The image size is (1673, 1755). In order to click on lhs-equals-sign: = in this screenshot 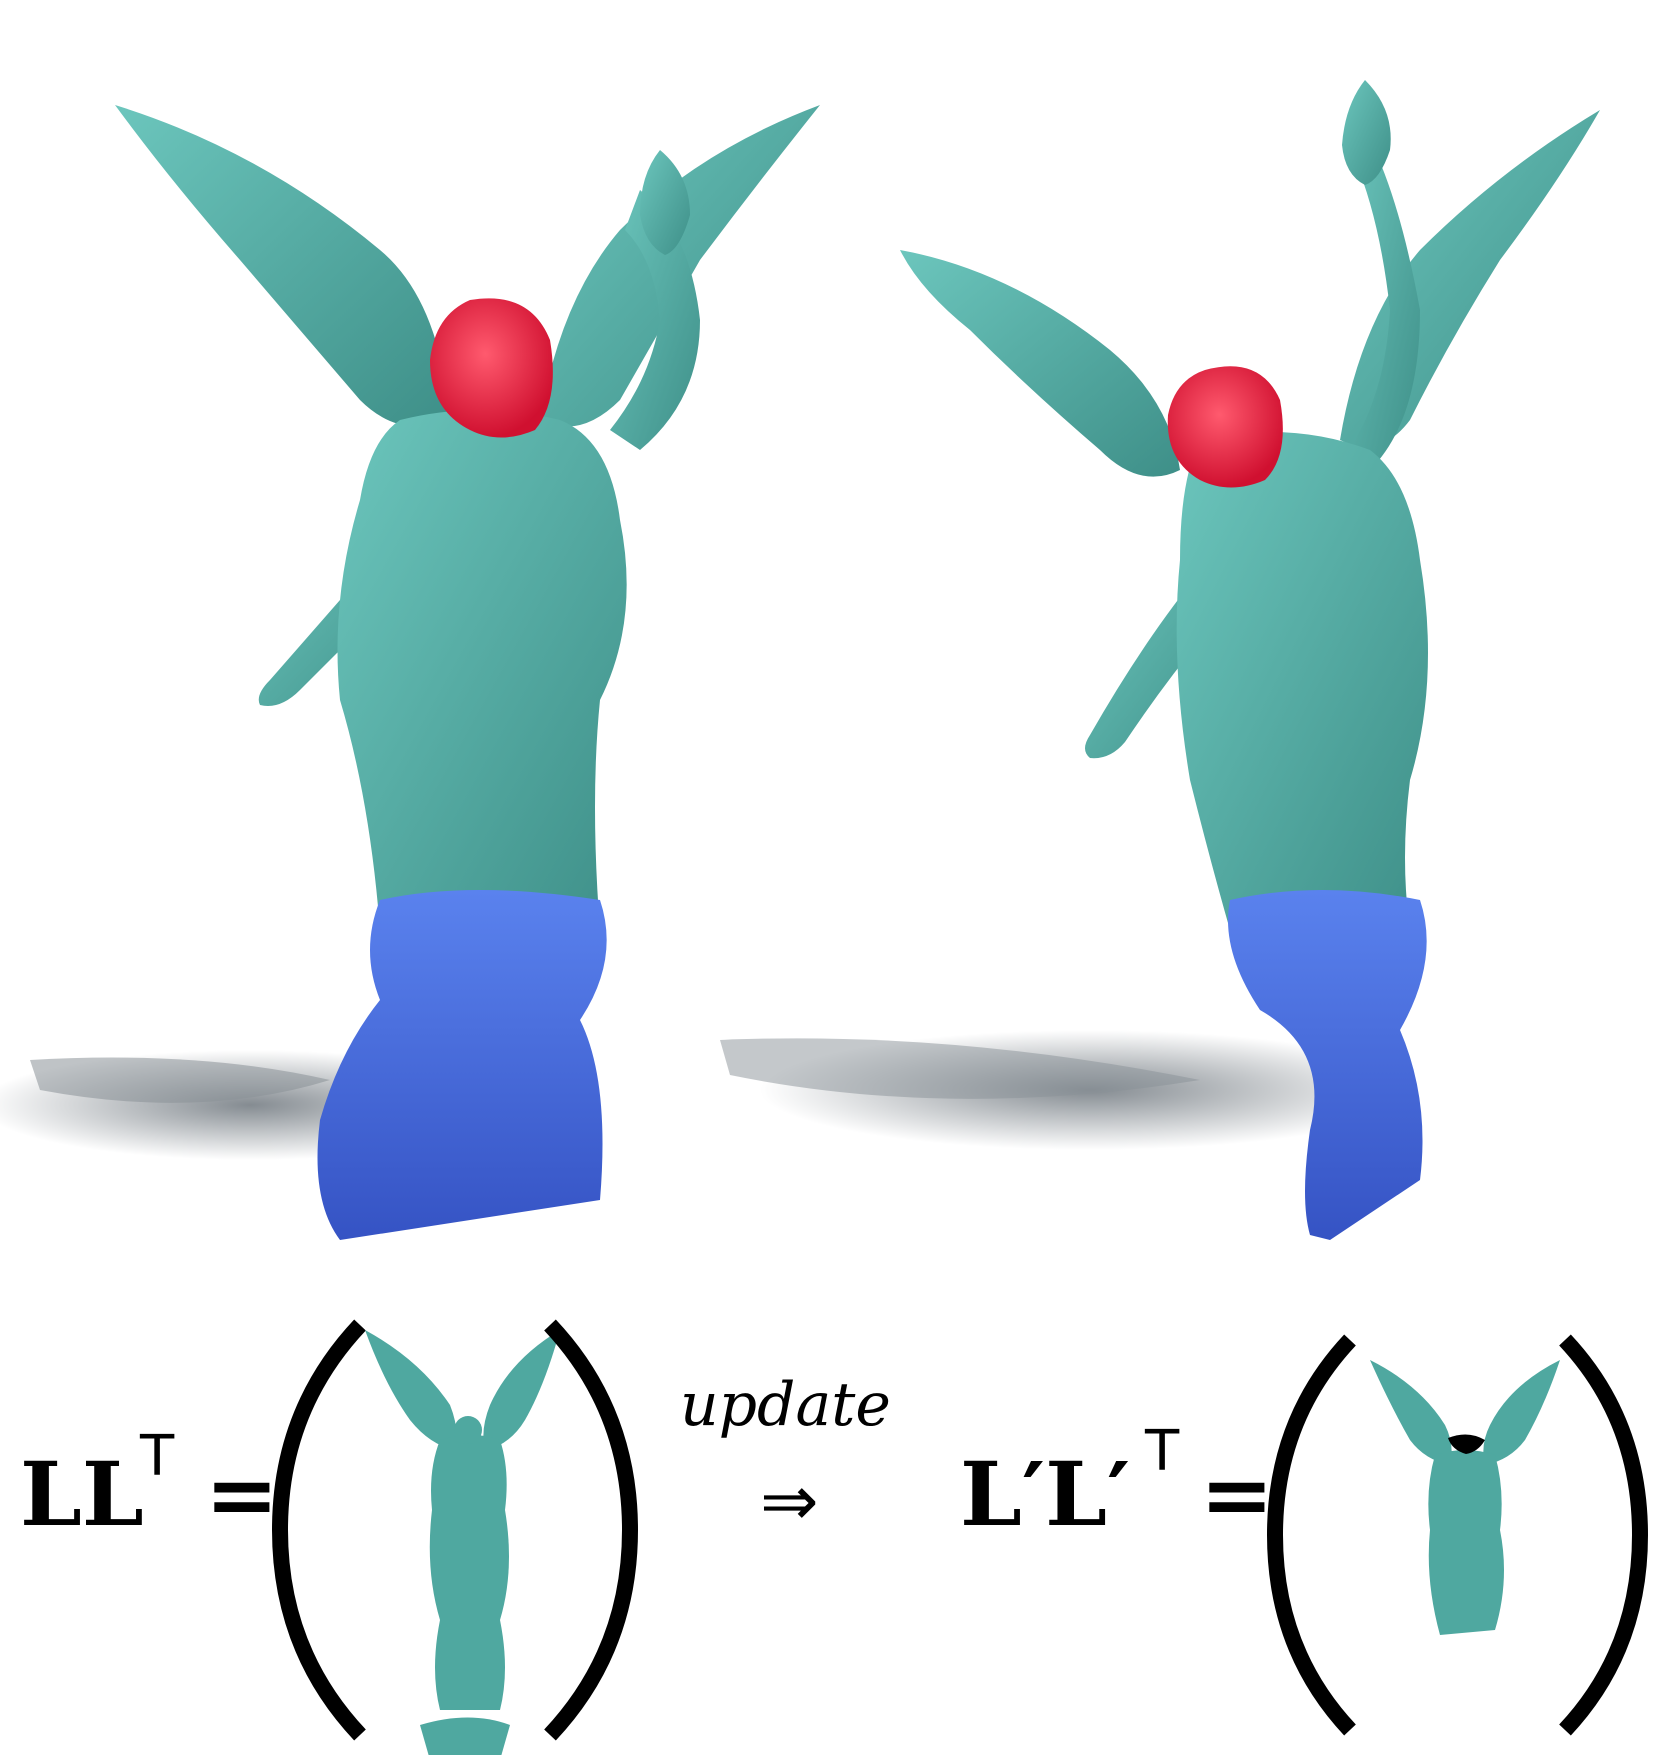, I will do `click(242, 1494)`.